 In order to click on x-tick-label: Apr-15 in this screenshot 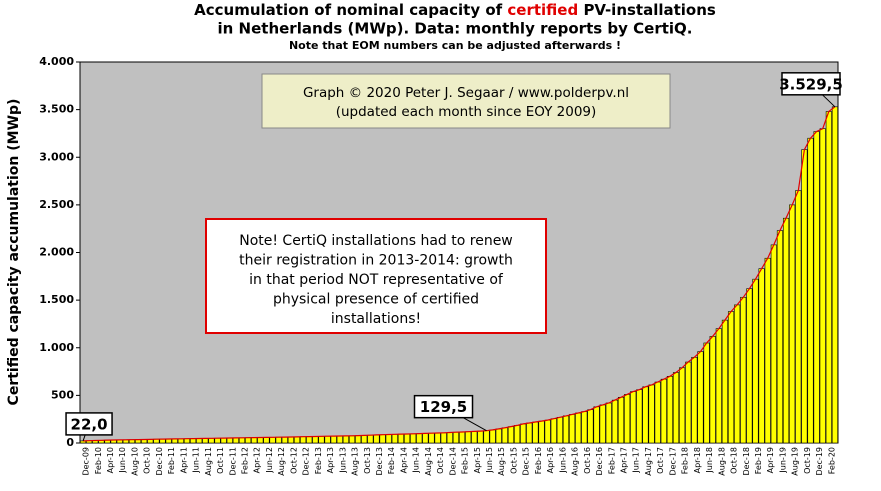, I will do `click(477, 460)`.